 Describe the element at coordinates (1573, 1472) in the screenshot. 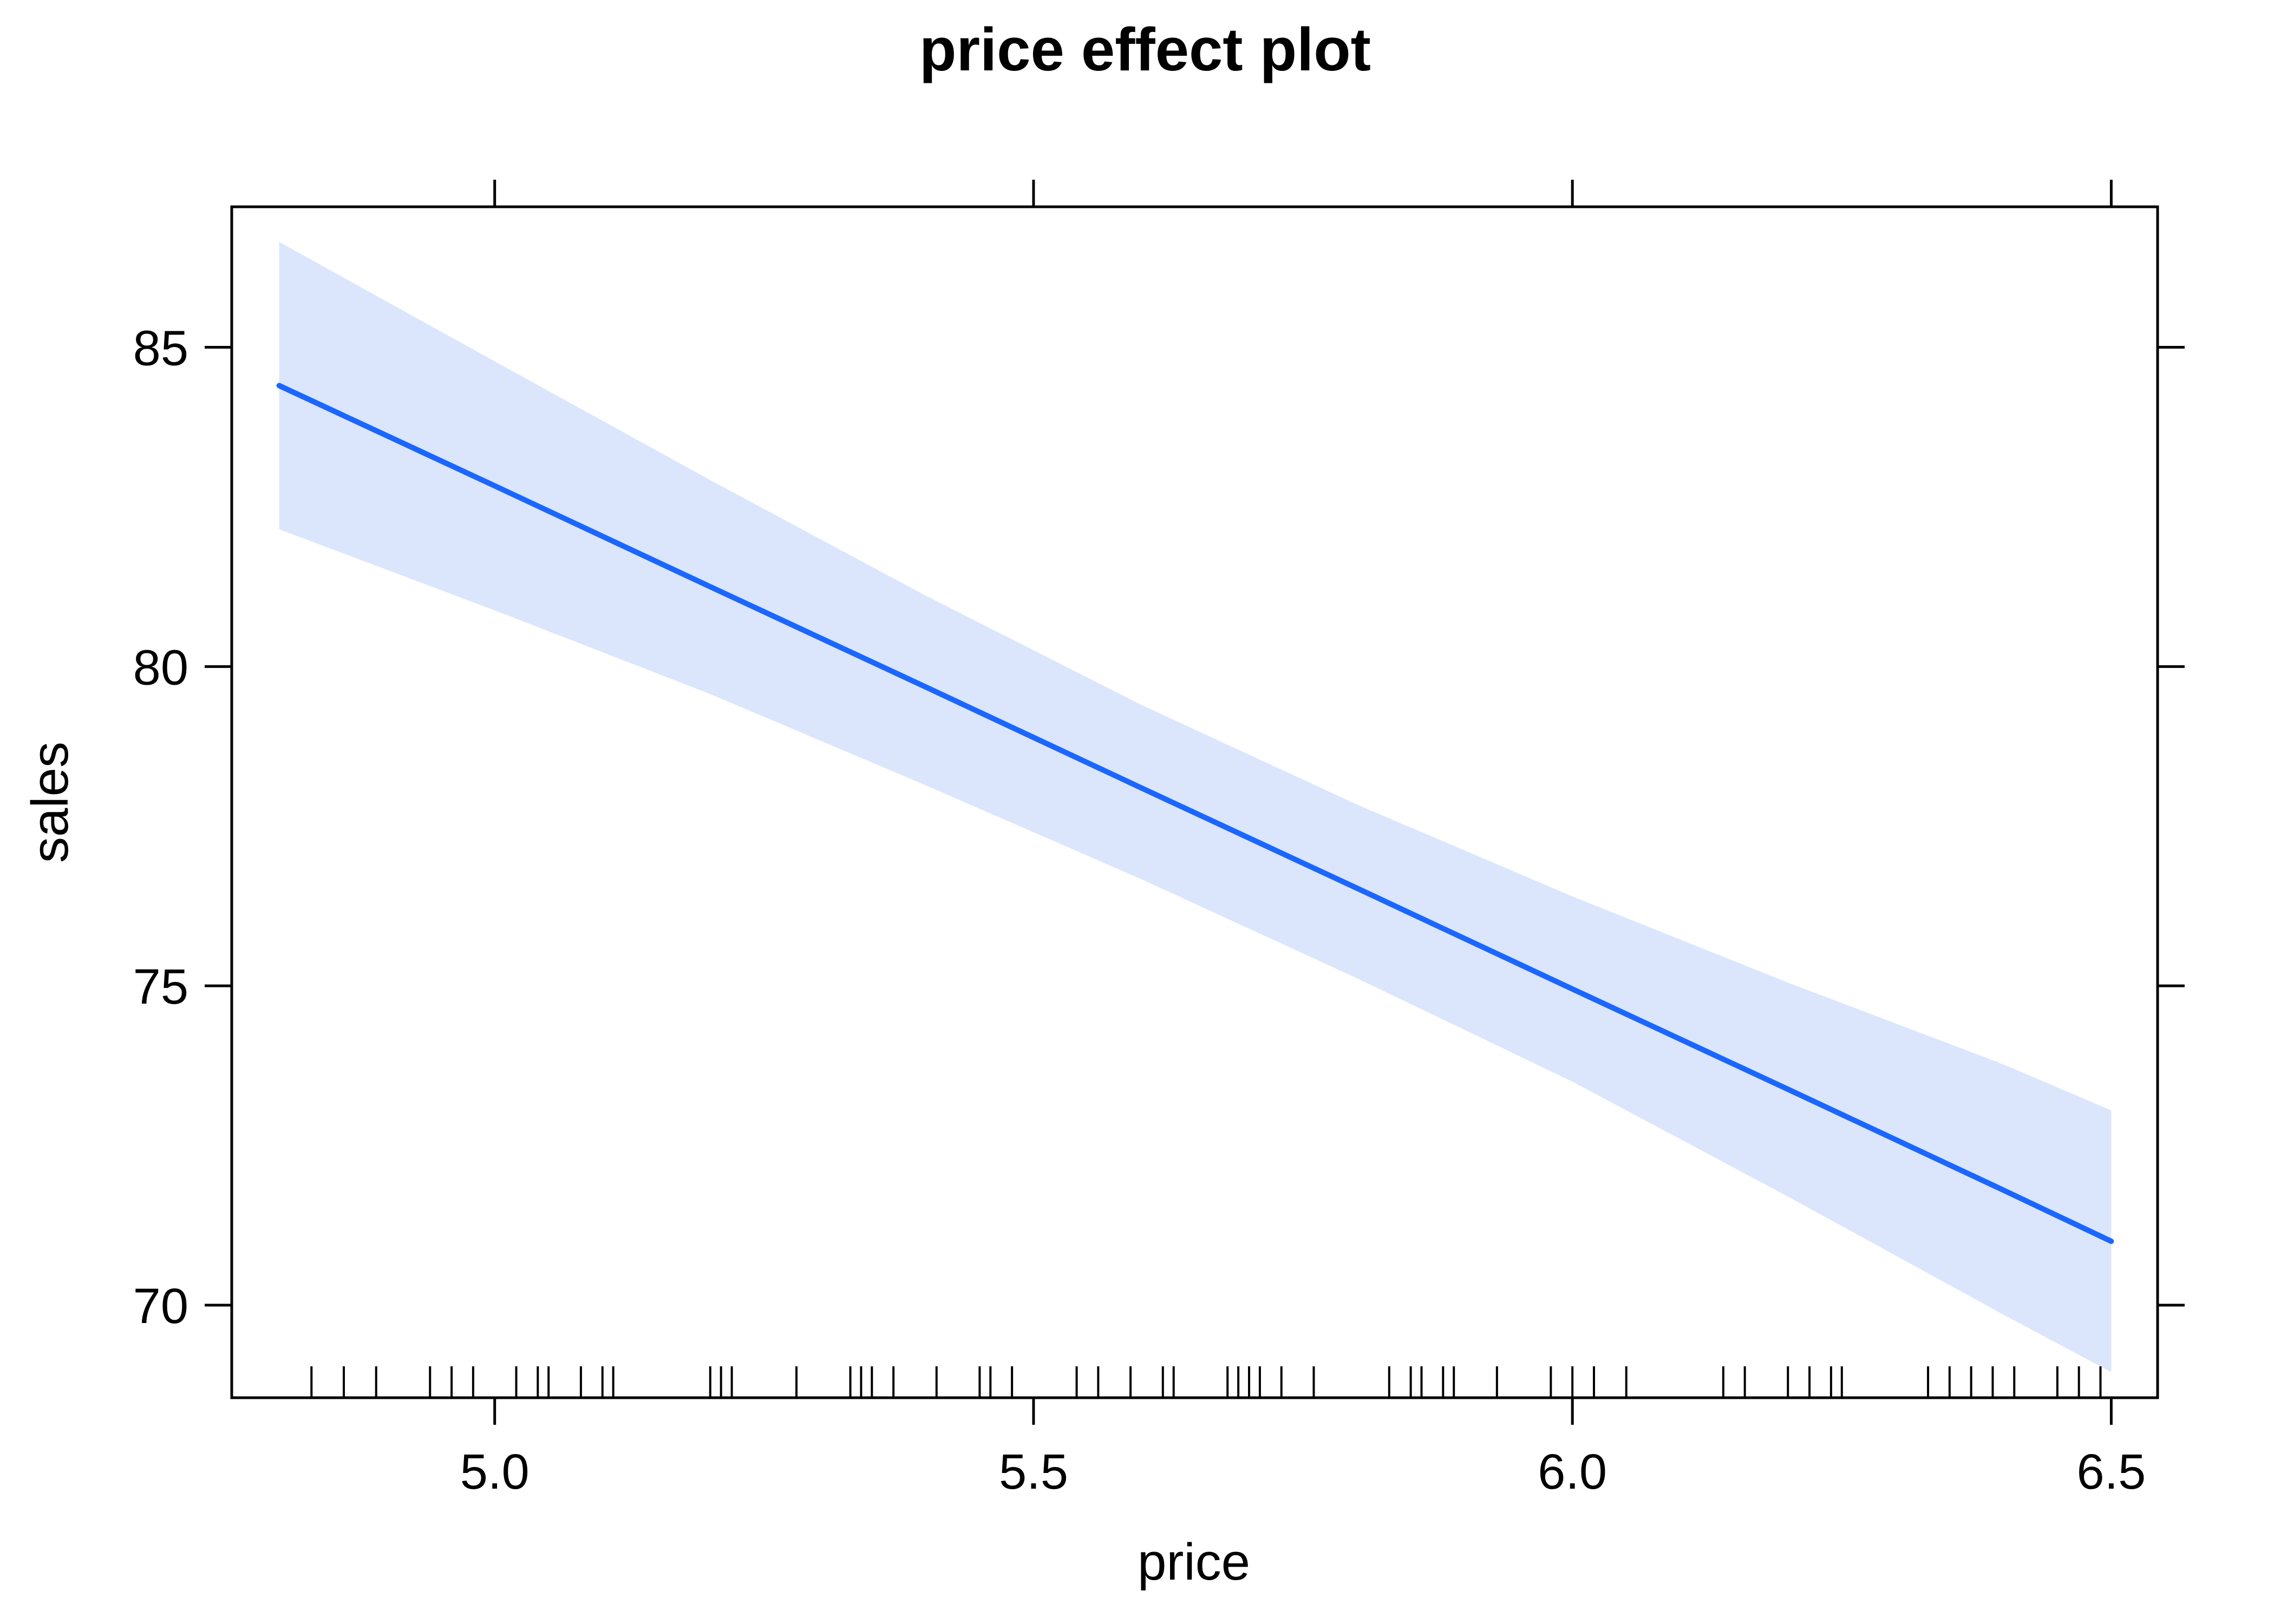

I see `x-tick-label: 6.0` at that location.